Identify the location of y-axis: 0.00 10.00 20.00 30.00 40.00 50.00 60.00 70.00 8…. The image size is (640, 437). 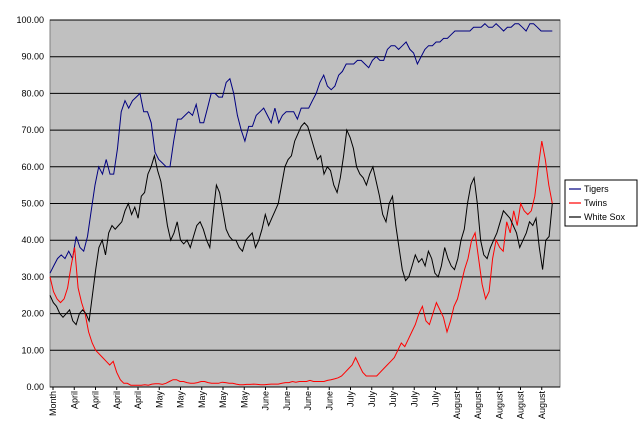
(30, 203).